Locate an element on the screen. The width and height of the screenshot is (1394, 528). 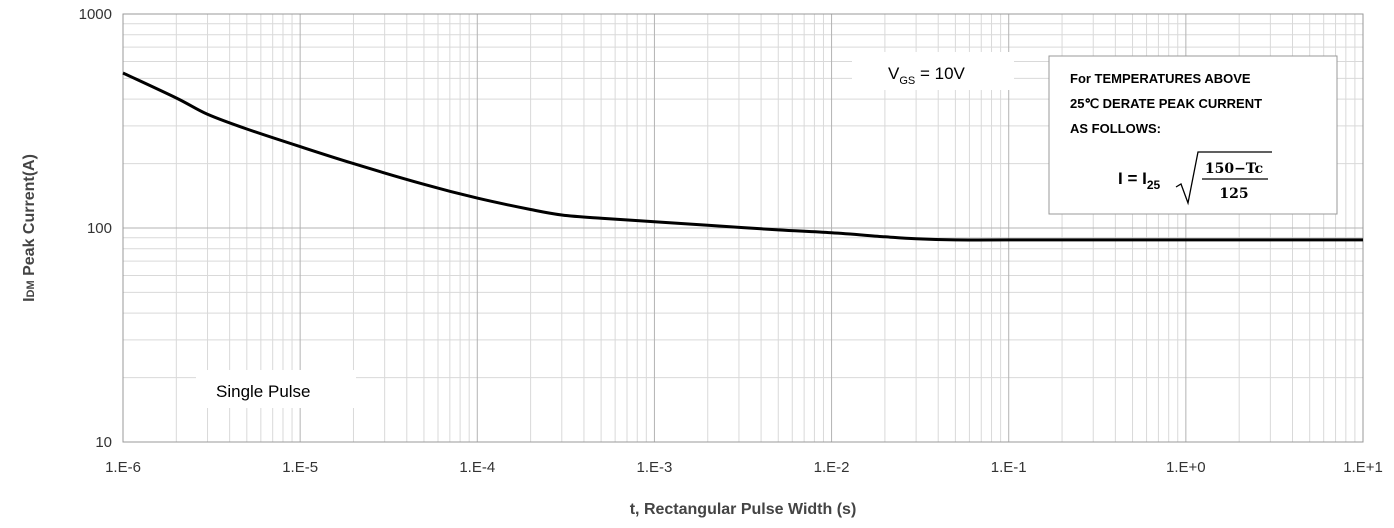
pulse-label: Single Pulse is located at coordinates (263, 391).